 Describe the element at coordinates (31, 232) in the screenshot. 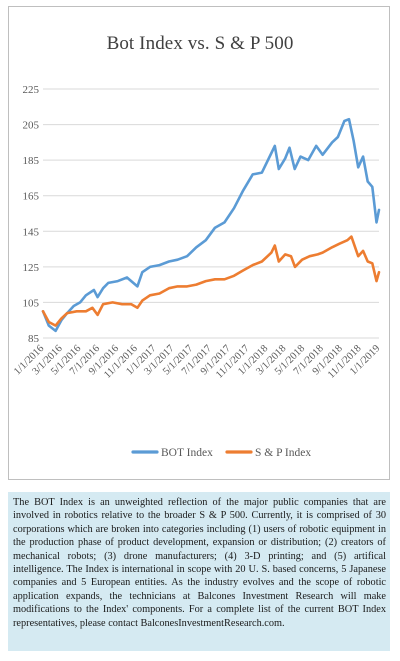

I see `y-tick-label: 145` at that location.